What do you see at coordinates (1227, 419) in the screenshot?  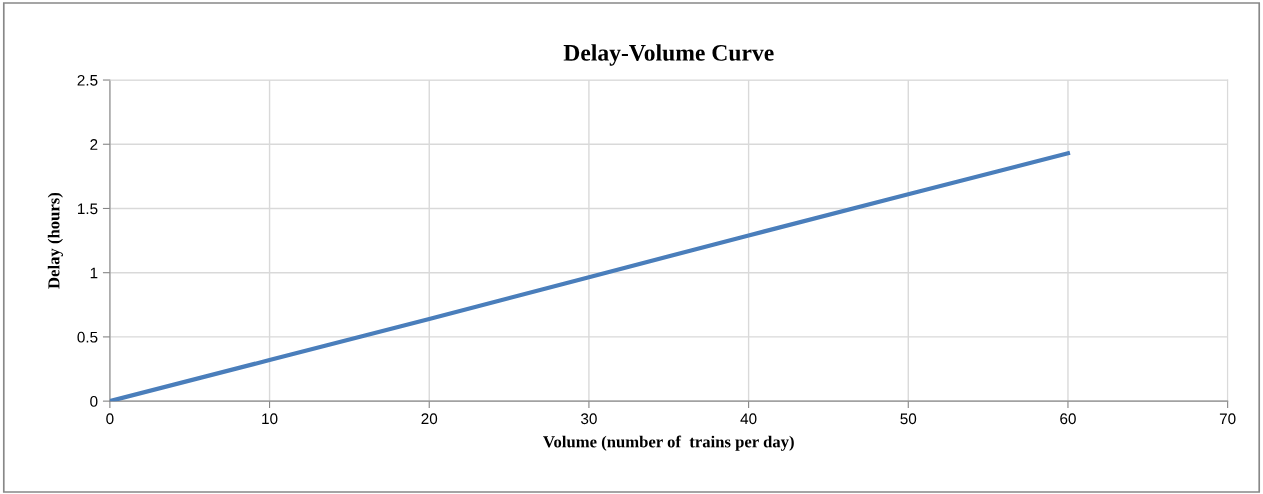 I see `x-tick-label: 70` at bounding box center [1227, 419].